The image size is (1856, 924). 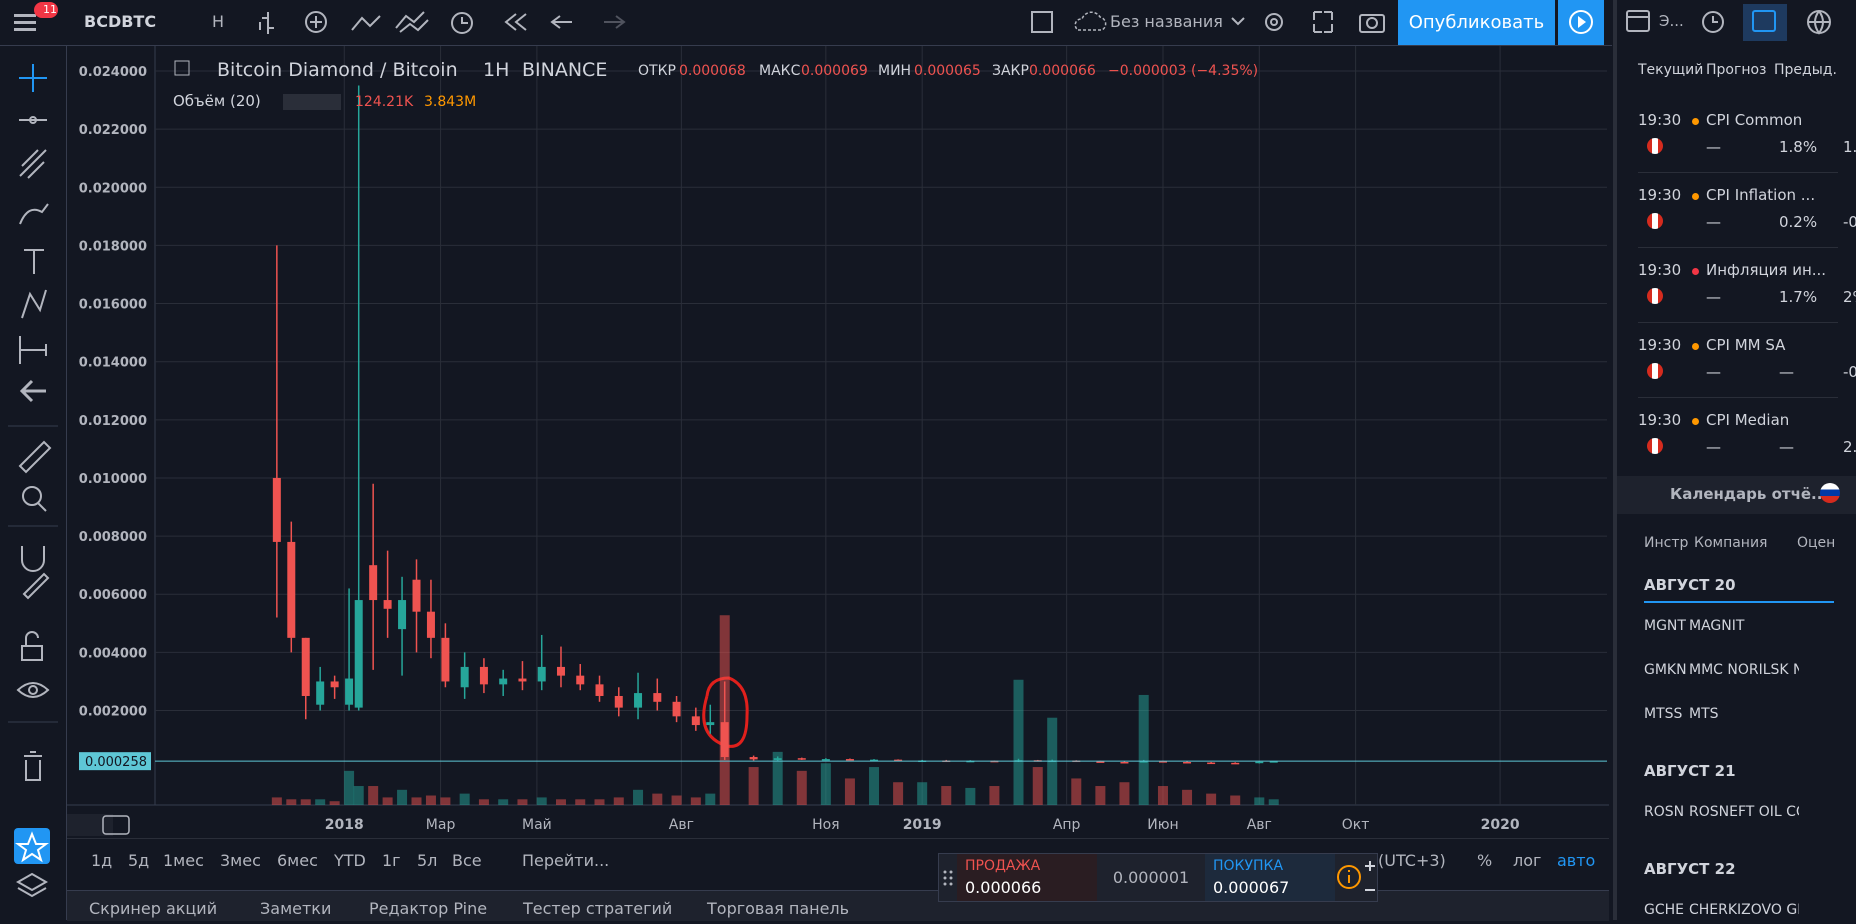 I want to click on bottom-tab: Редактор Pine, so click(x=428, y=908).